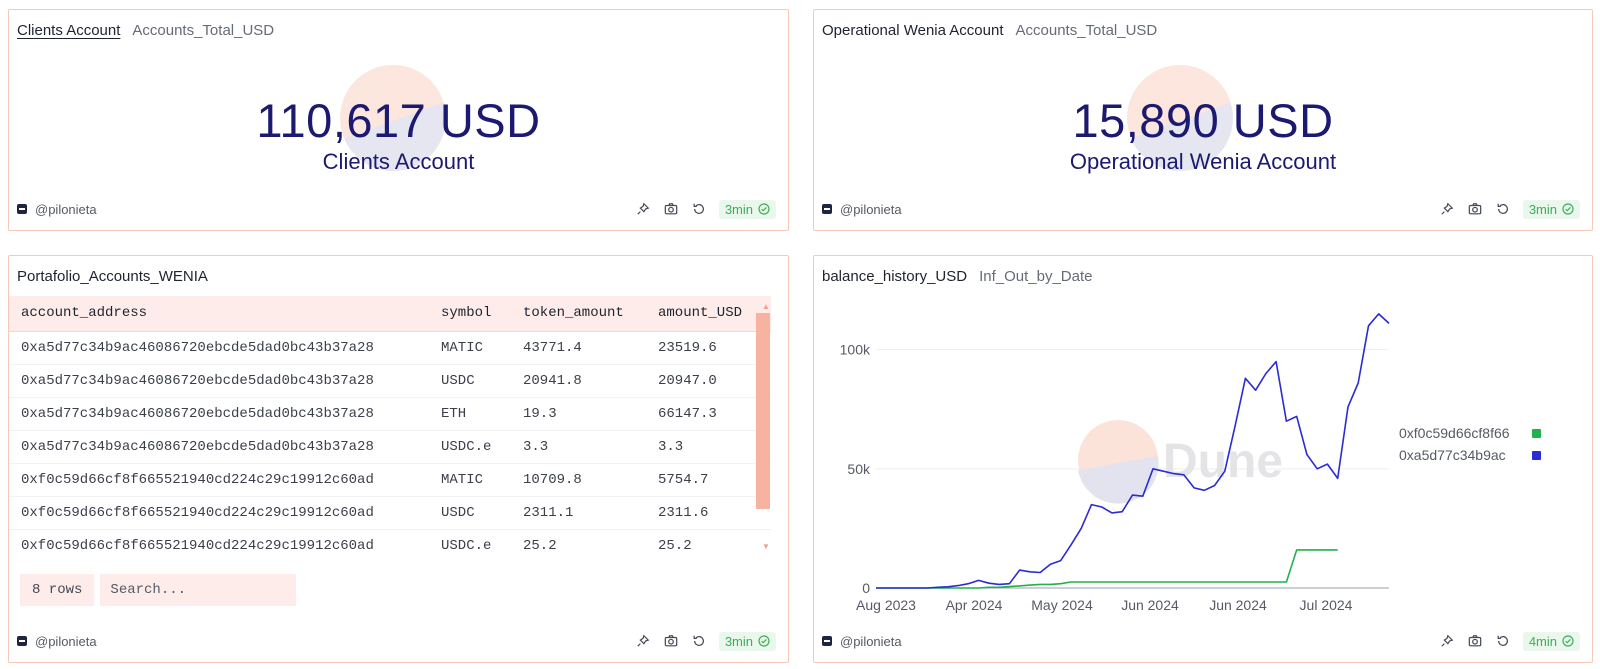  Describe the element at coordinates (219, 314) in the screenshot. I see `column-header: account_address` at that location.